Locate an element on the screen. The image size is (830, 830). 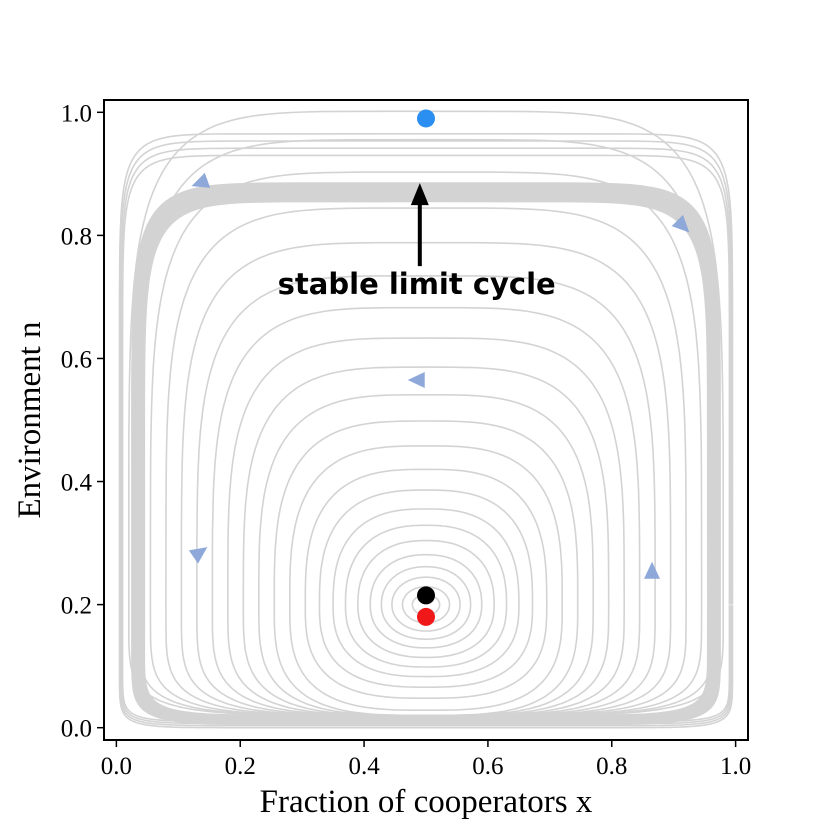
y-tick-label: 0.0 is located at coordinates (76, 729).